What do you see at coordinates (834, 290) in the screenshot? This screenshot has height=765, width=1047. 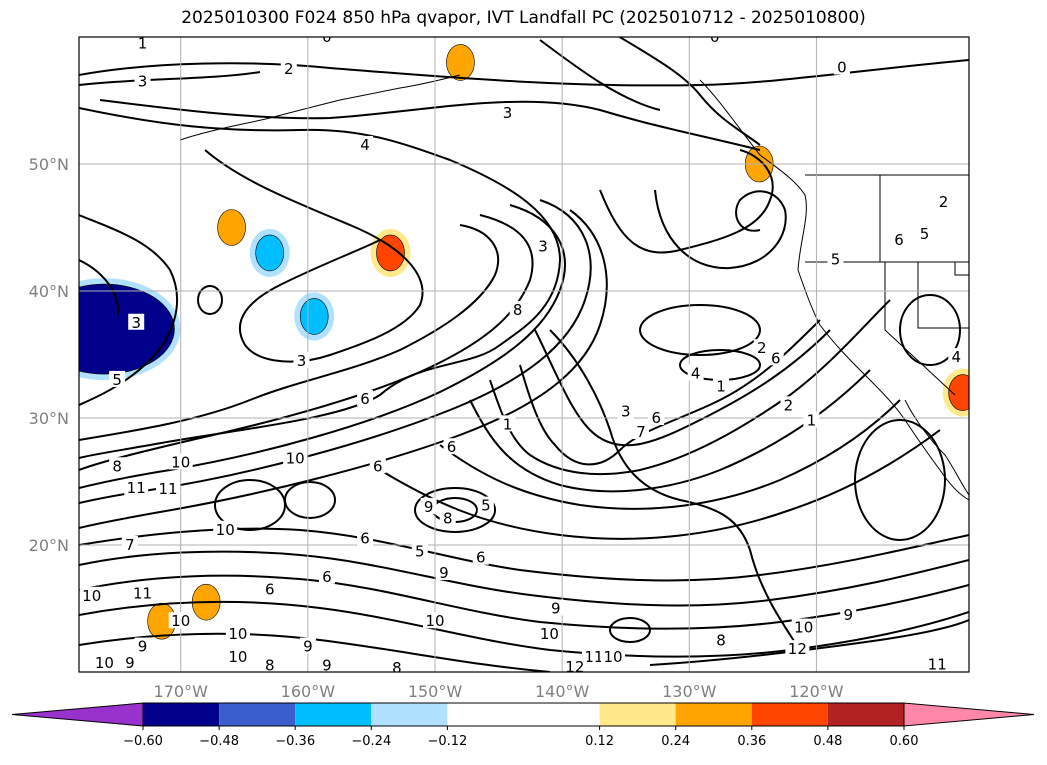 I see `coastline-north-america` at bounding box center [834, 290].